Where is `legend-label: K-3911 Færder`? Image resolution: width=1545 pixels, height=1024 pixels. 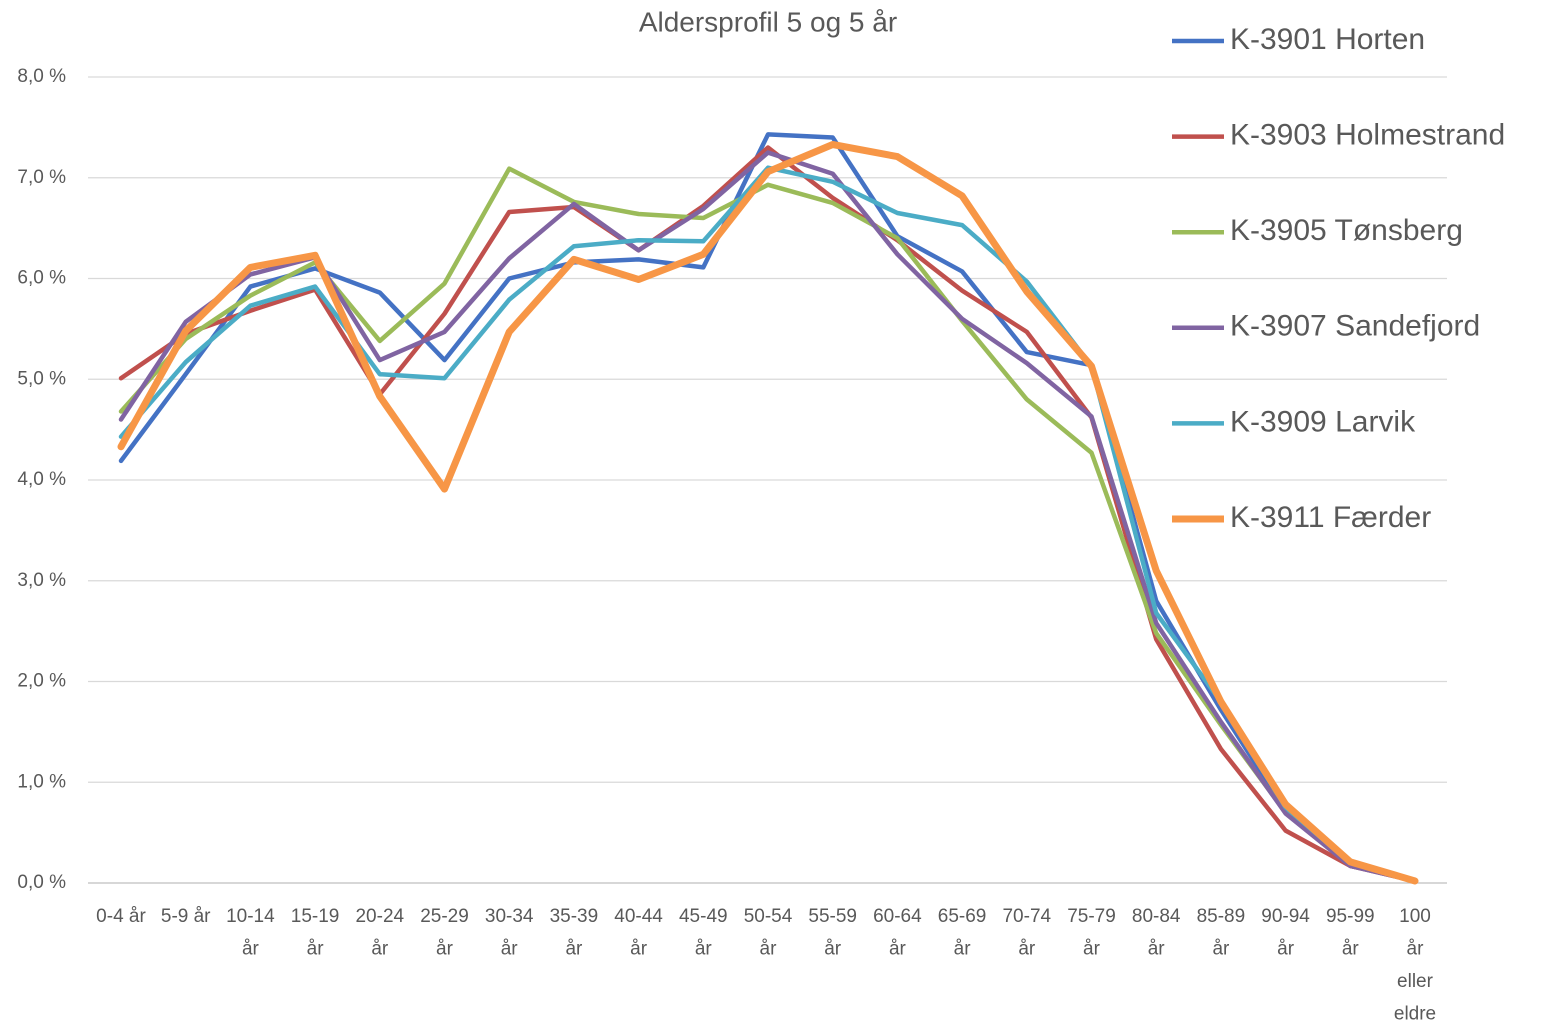
legend-label: K-3911 Færder is located at coordinates (1330, 517).